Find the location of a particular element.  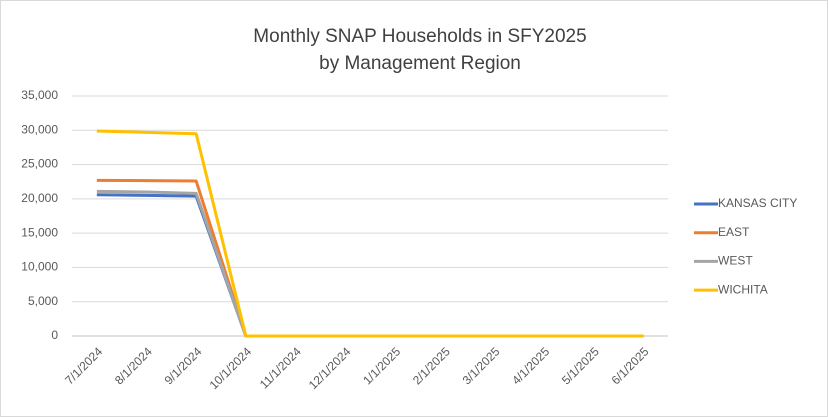

y-tick-label: 30,000 is located at coordinates (39, 129).